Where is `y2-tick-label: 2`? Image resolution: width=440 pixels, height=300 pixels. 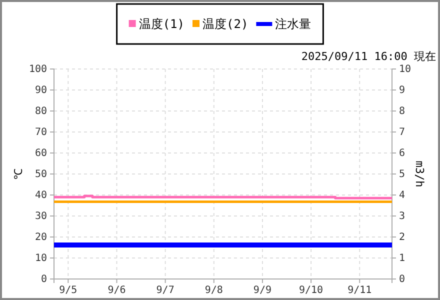
y2-tick-label: 2 is located at coordinates (402, 238).